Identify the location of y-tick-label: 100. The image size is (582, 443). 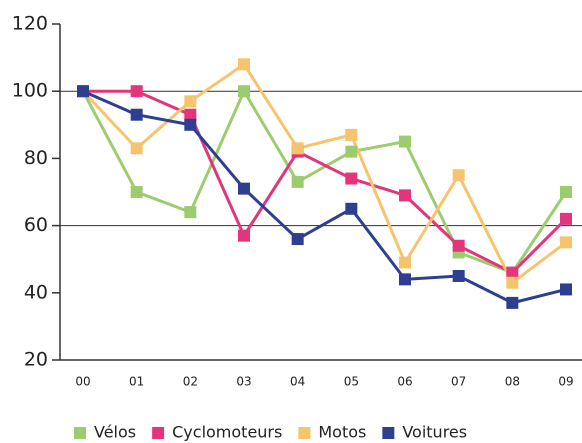
(30, 91).